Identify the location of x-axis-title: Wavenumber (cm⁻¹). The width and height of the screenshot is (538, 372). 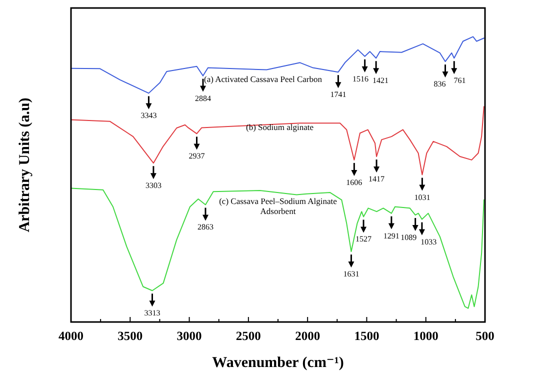
(278, 363).